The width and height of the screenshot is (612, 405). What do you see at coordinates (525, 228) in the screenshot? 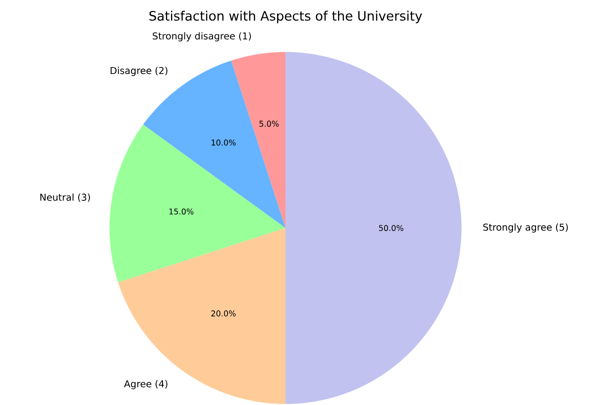
I see `slice-label: Strongly agree (5)` at bounding box center [525, 228].